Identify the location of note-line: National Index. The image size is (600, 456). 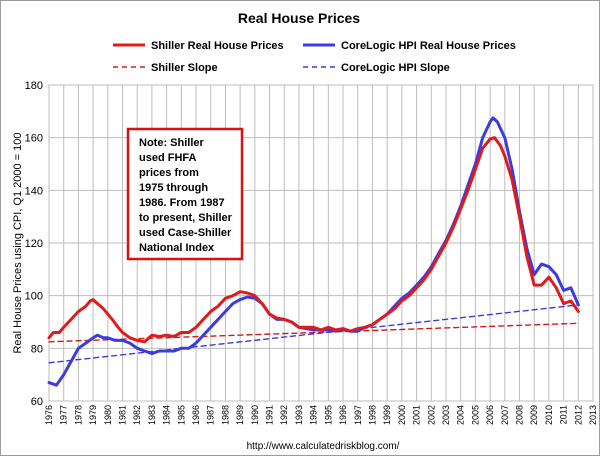
(177, 248).